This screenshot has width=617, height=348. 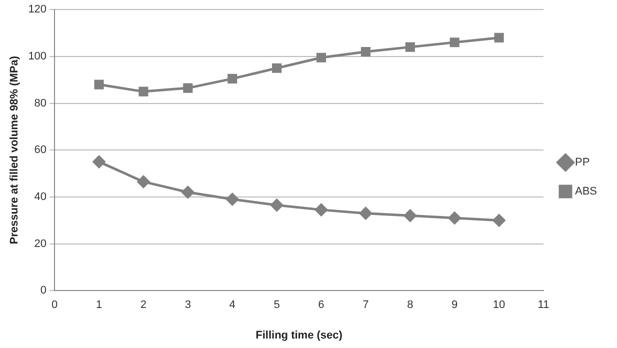 What do you see at coordinates (455, 305) in the screenshot?
I see `x-tick-label: 9` at bounding box center [455, 305].